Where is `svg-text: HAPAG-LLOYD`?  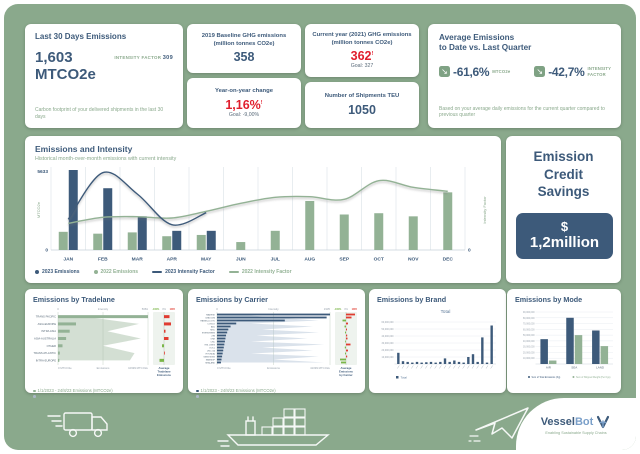 svg-text: HAPAG-LLOYD is located at coordinates (207, 321).